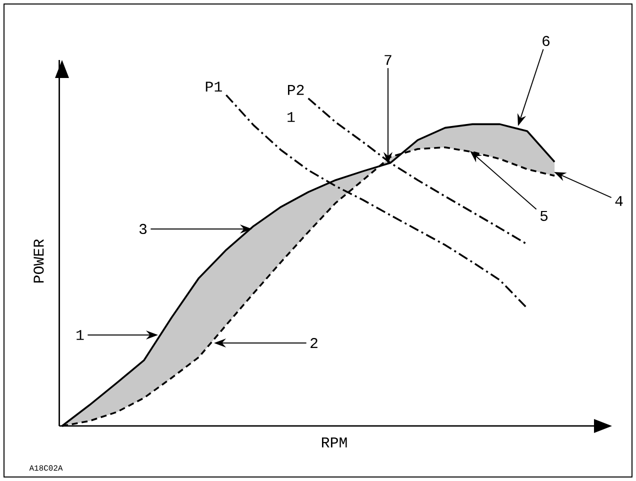  What do you see at coordinates (388, 60) in the screenshot?
I see `text: 7` at bounding box center [388, 60].